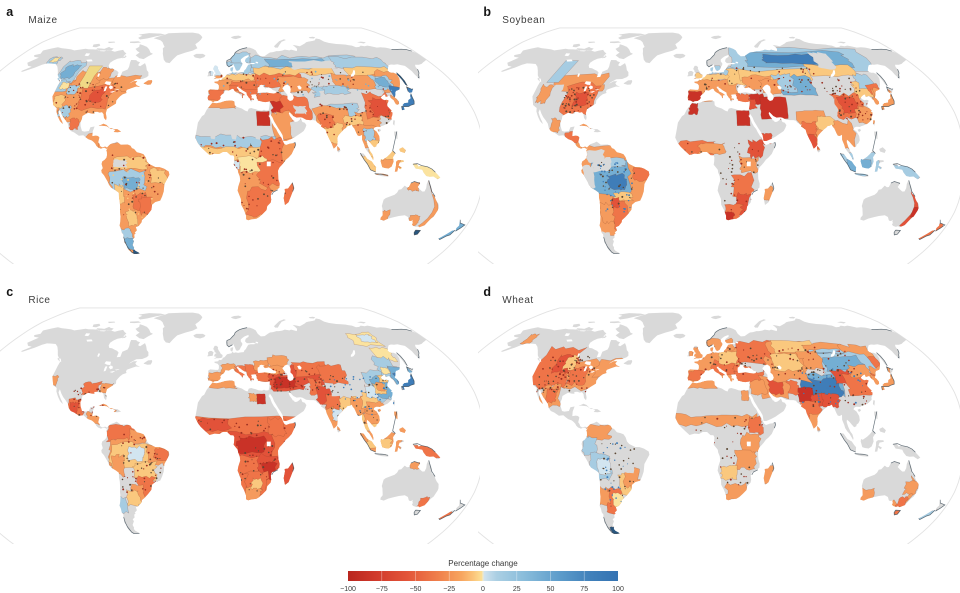 The image size is (960, 593). What do you see at coordinates (42, 20) in the screenshot?
I see `svg-text: Maize` at bounding box center [42, 20].